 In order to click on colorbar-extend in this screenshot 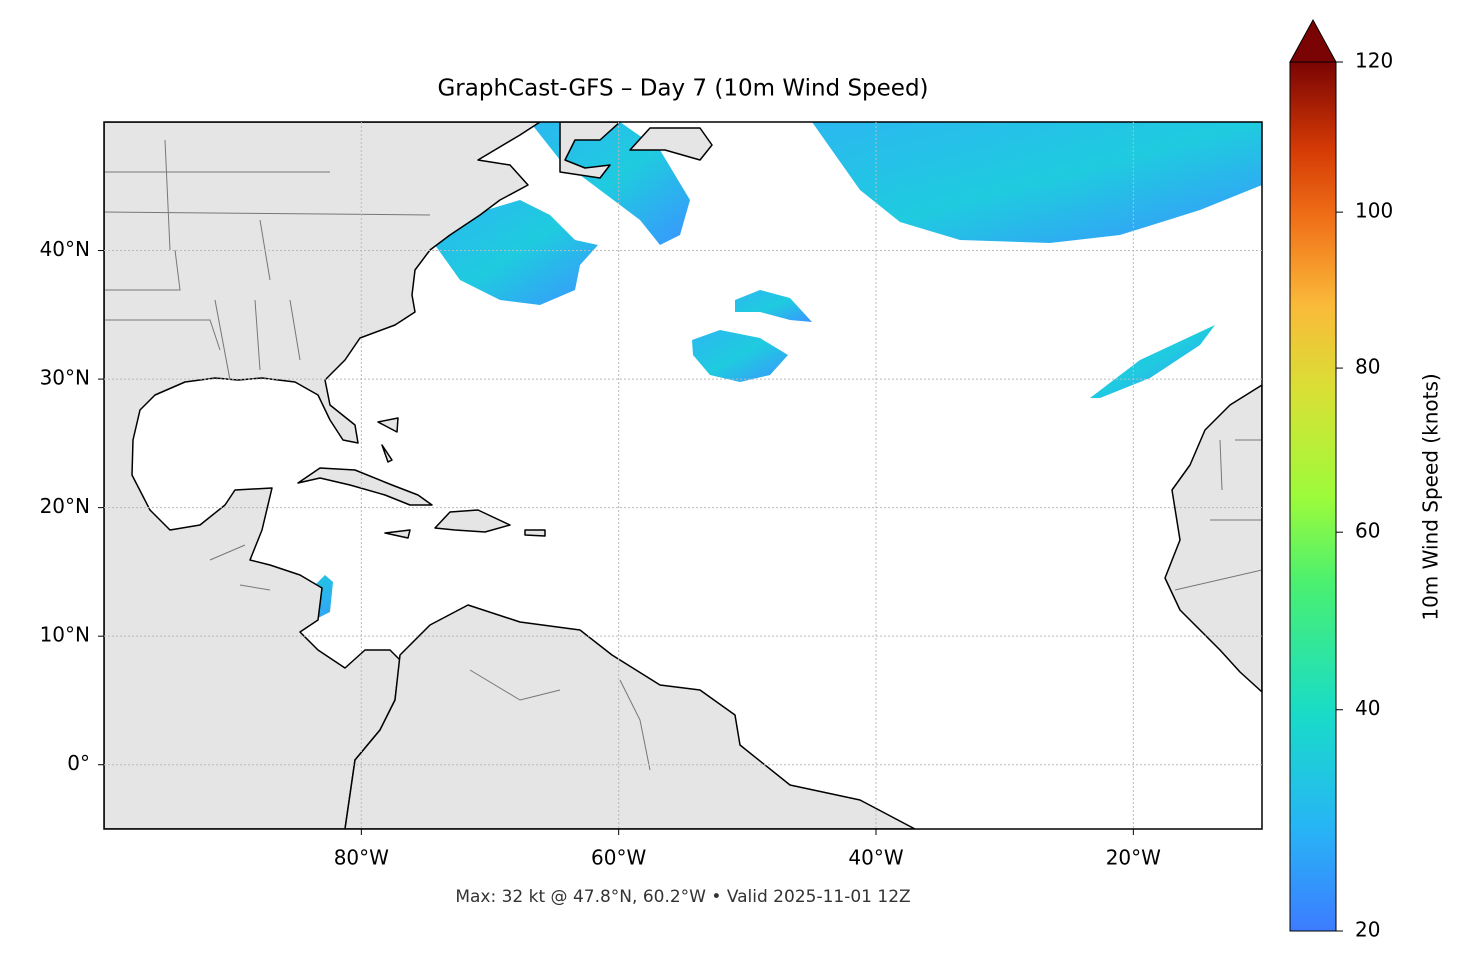, I will do `click(1313, 40)`.